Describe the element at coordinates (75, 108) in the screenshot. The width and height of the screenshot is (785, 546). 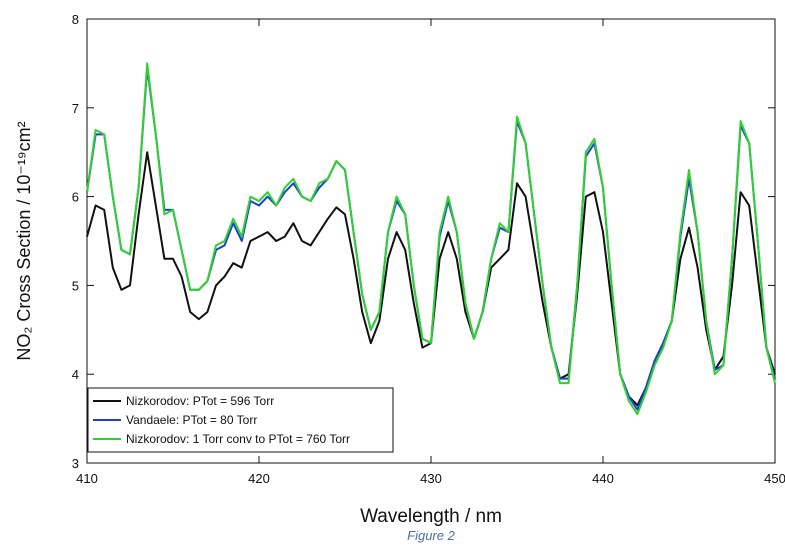
I see `y-tick-label: 7` at that location.